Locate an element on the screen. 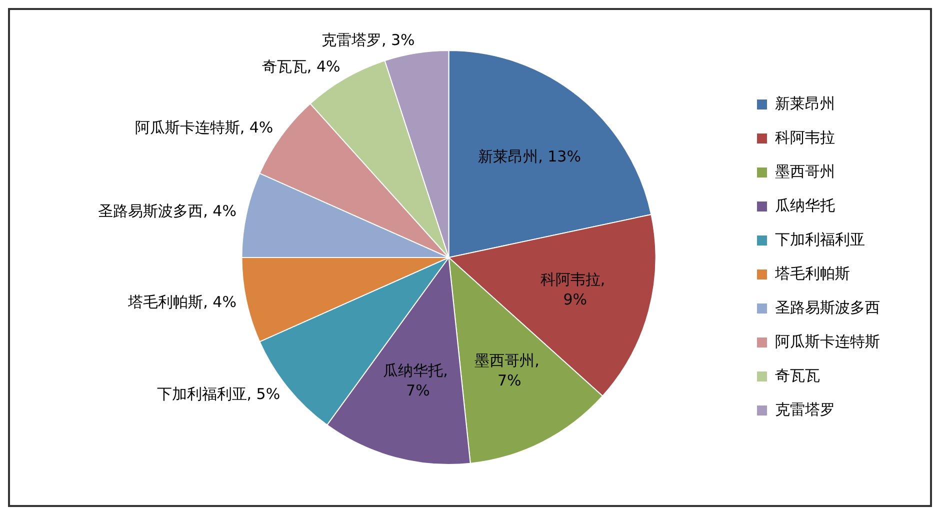  legend-label: 克雷塔罗 is located at coordinates (805, 409).